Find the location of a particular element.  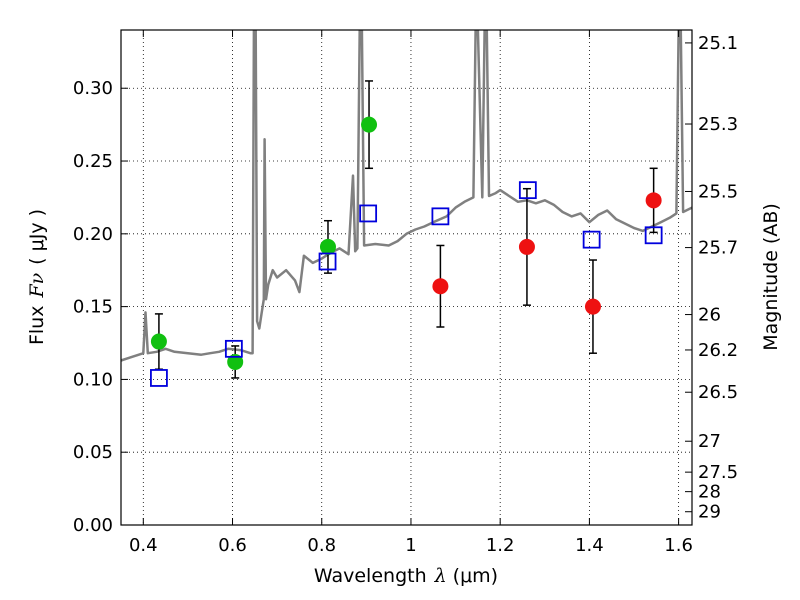

mag-tick-label-4: 26 is located at coordinates (709, 315).